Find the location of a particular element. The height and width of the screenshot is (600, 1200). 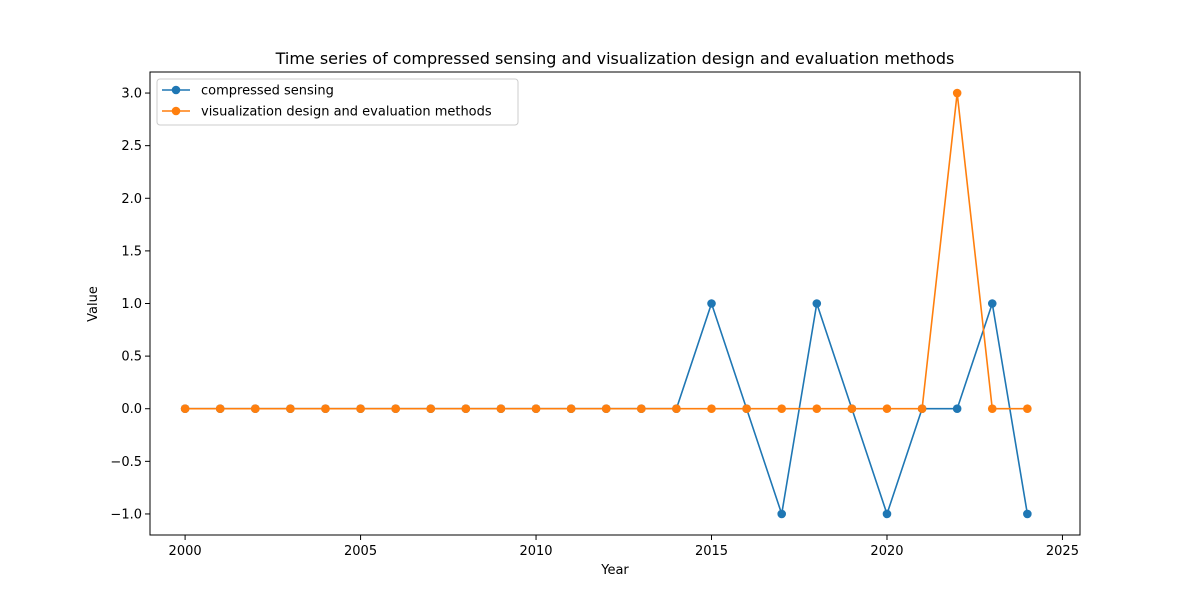

legend-box is located at coordinates (337, 102).